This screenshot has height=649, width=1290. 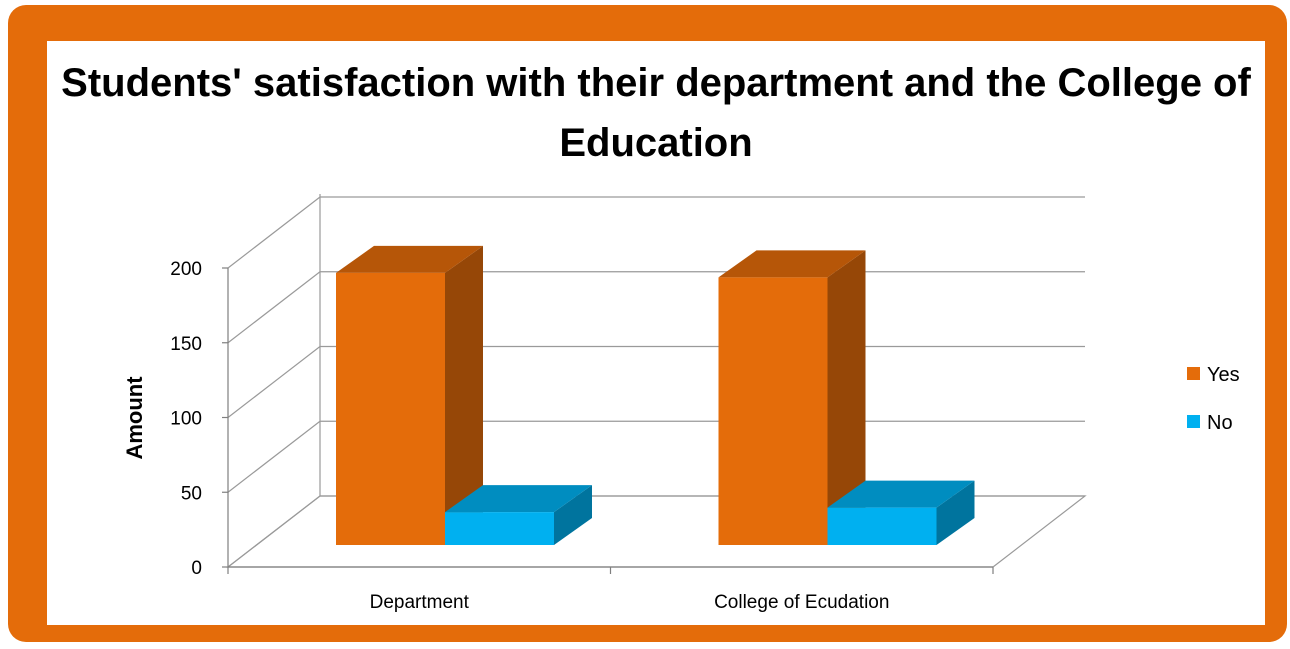 I want to click on y-tick-label: 150, so click(x=186, y=344).